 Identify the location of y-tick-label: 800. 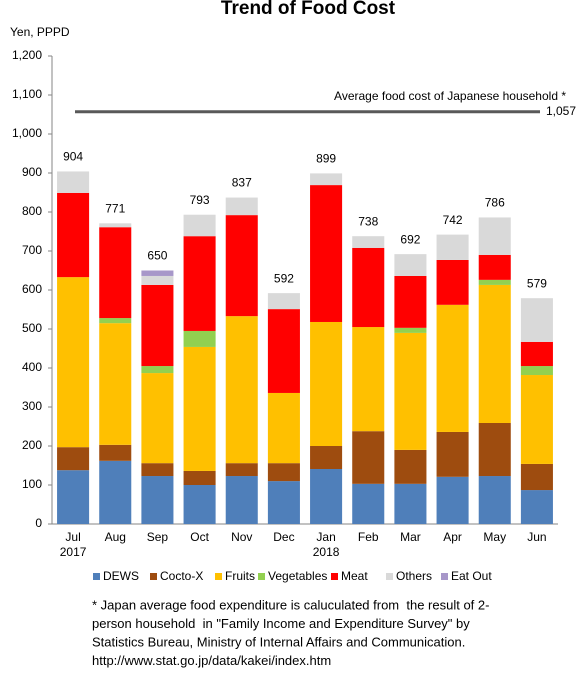
(32, 211).